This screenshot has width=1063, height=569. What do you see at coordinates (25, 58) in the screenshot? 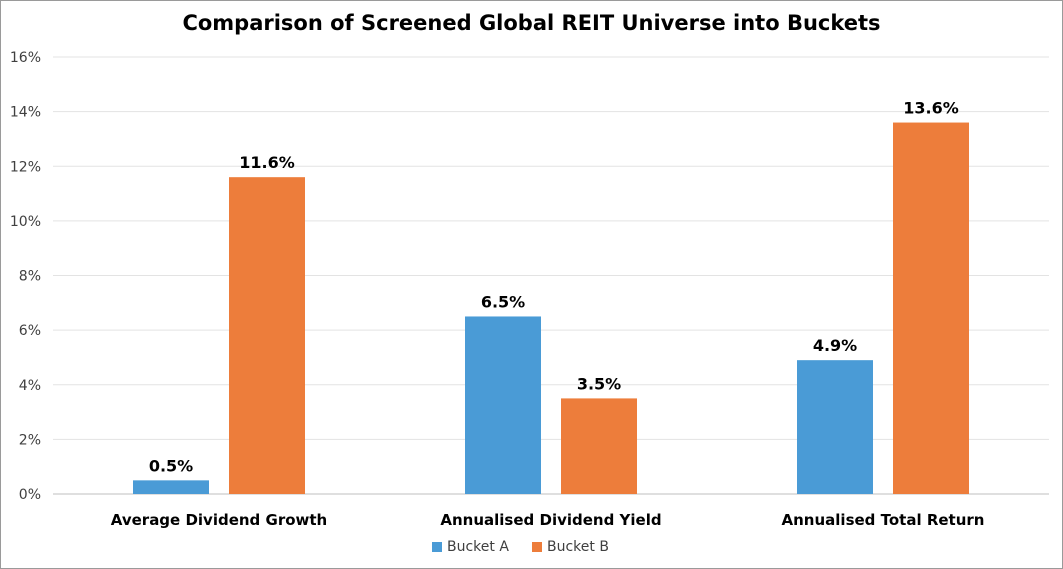
I see `y-tick-label: 16%` at bounding box center [25, 58].